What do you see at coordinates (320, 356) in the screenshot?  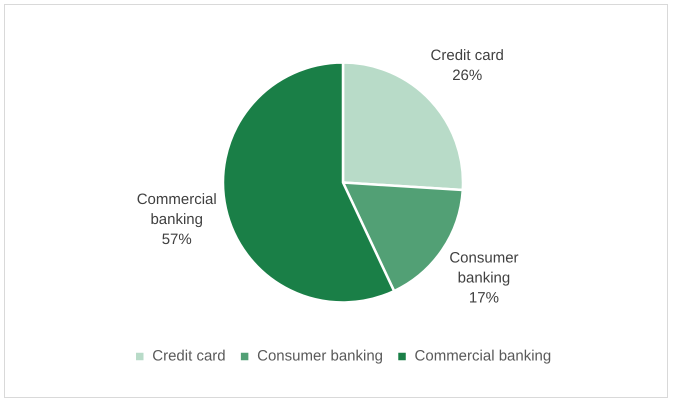 I see `legend-label: Consumer banking` at bounding box center [320, 356].